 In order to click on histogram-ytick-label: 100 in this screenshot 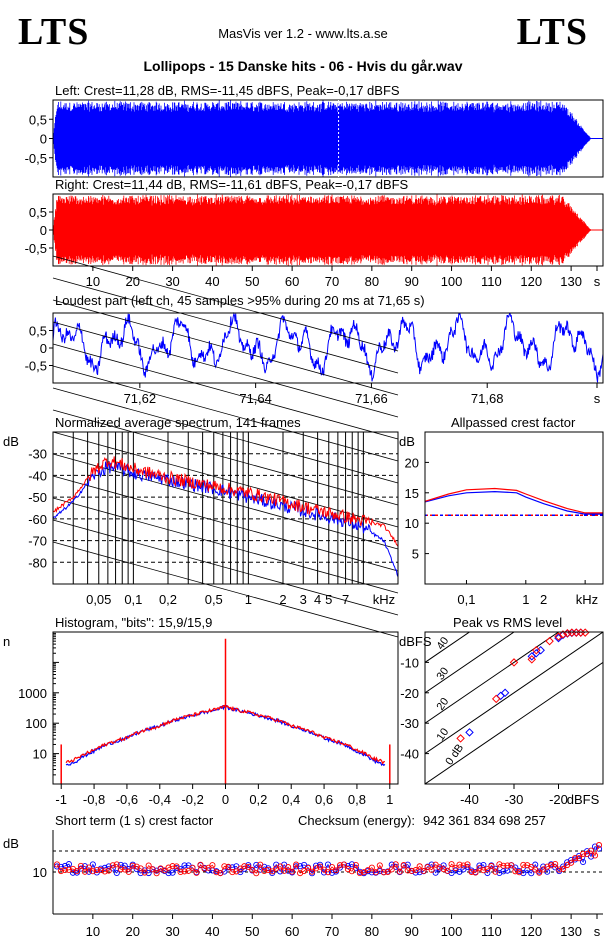, I will do `click(36, 723)`.